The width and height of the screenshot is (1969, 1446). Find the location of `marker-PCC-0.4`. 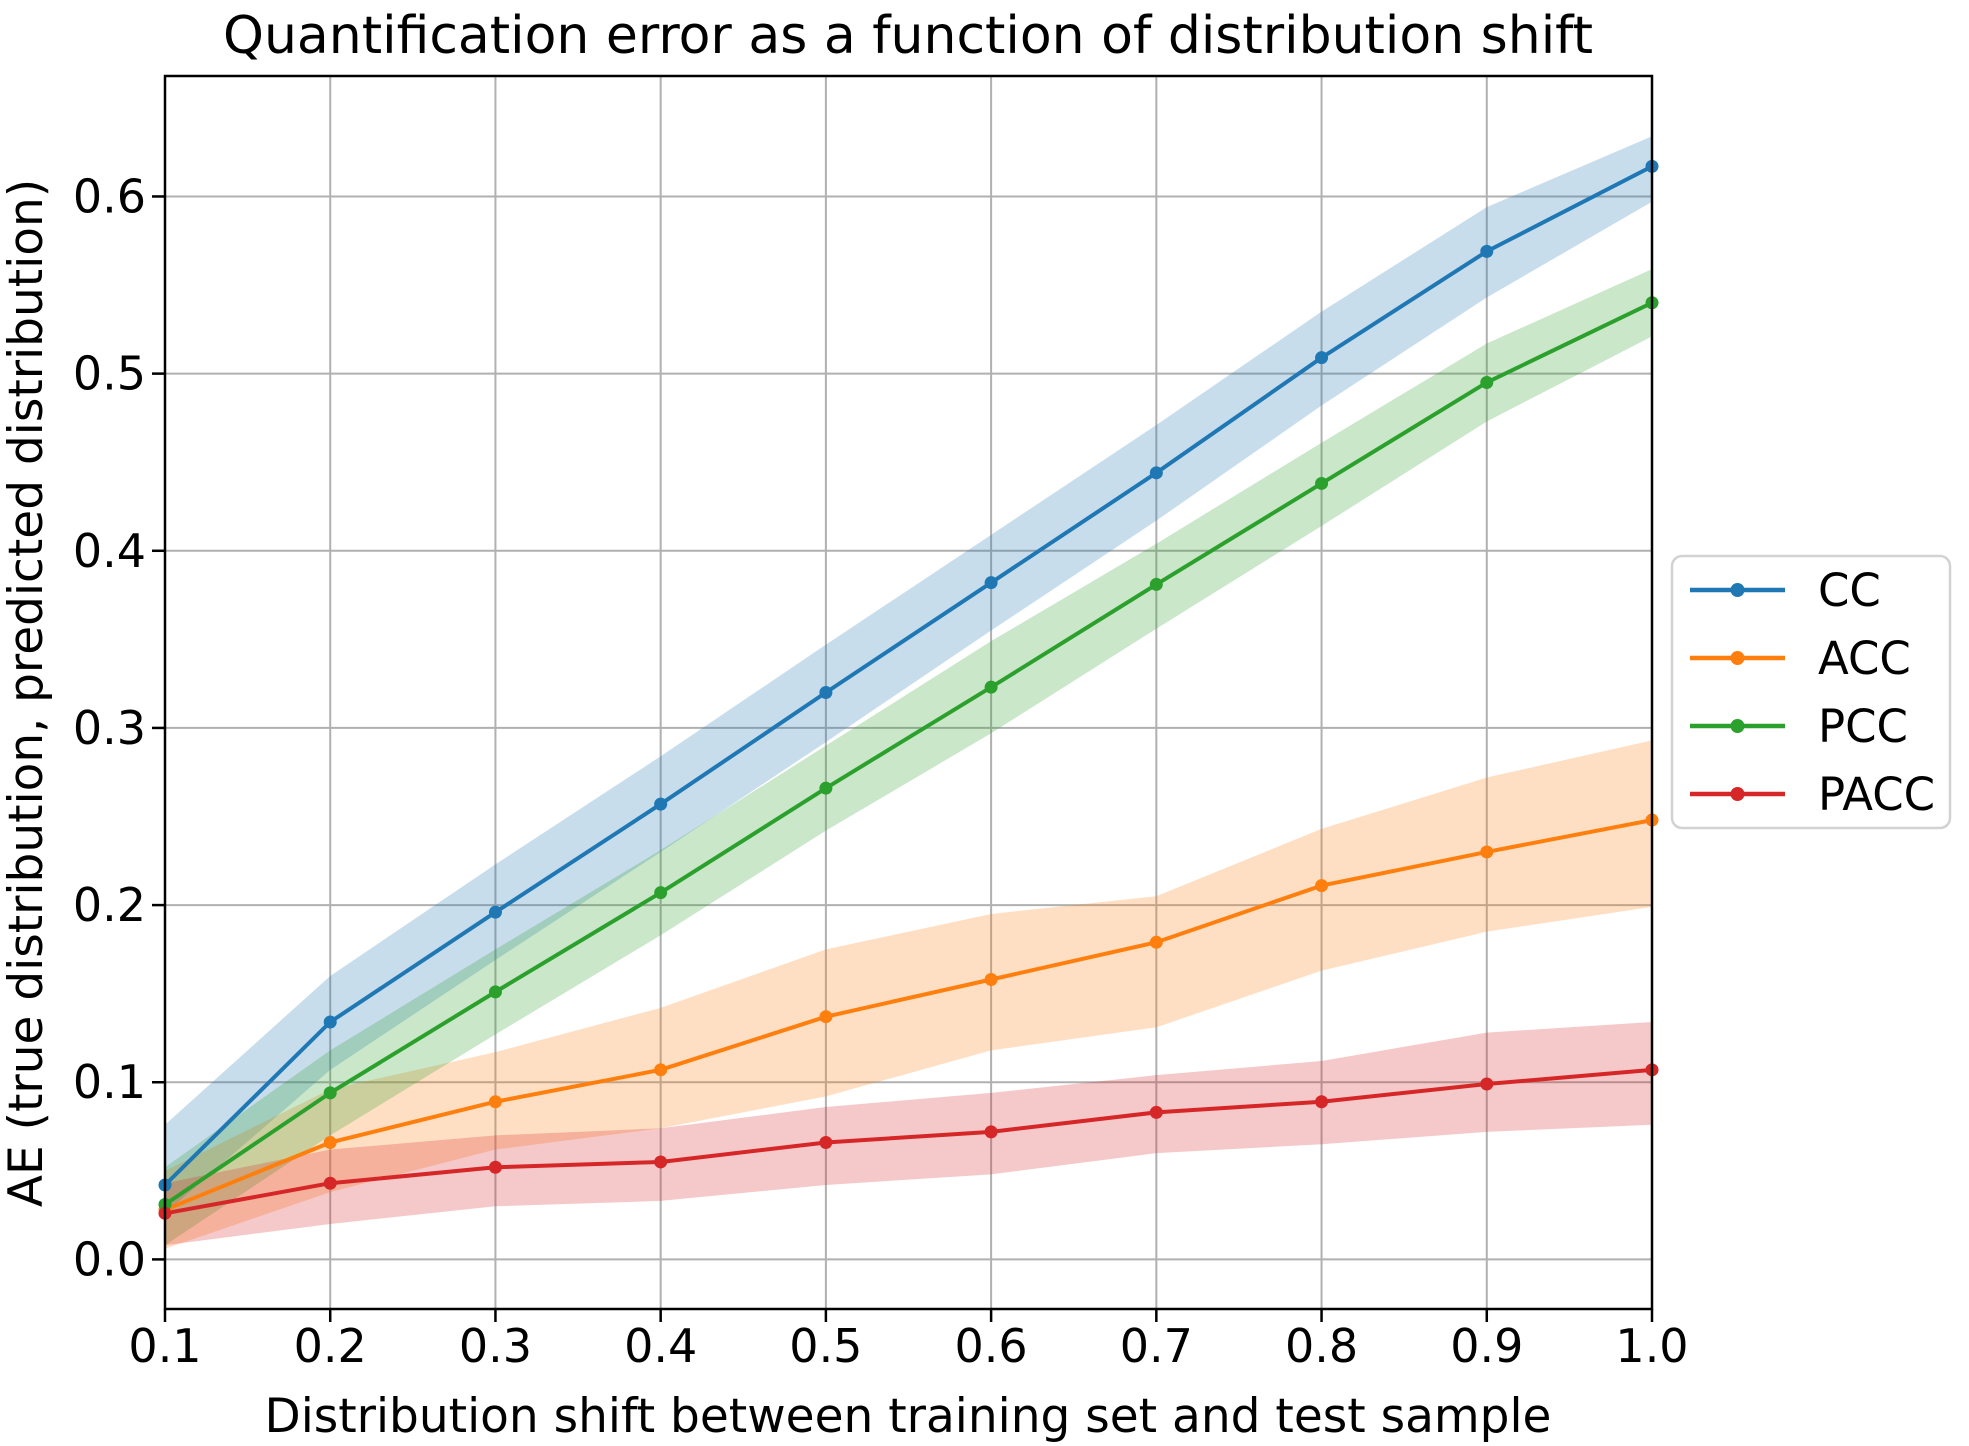

marker-PCC-0.4 is located at coordinates (661, 893).